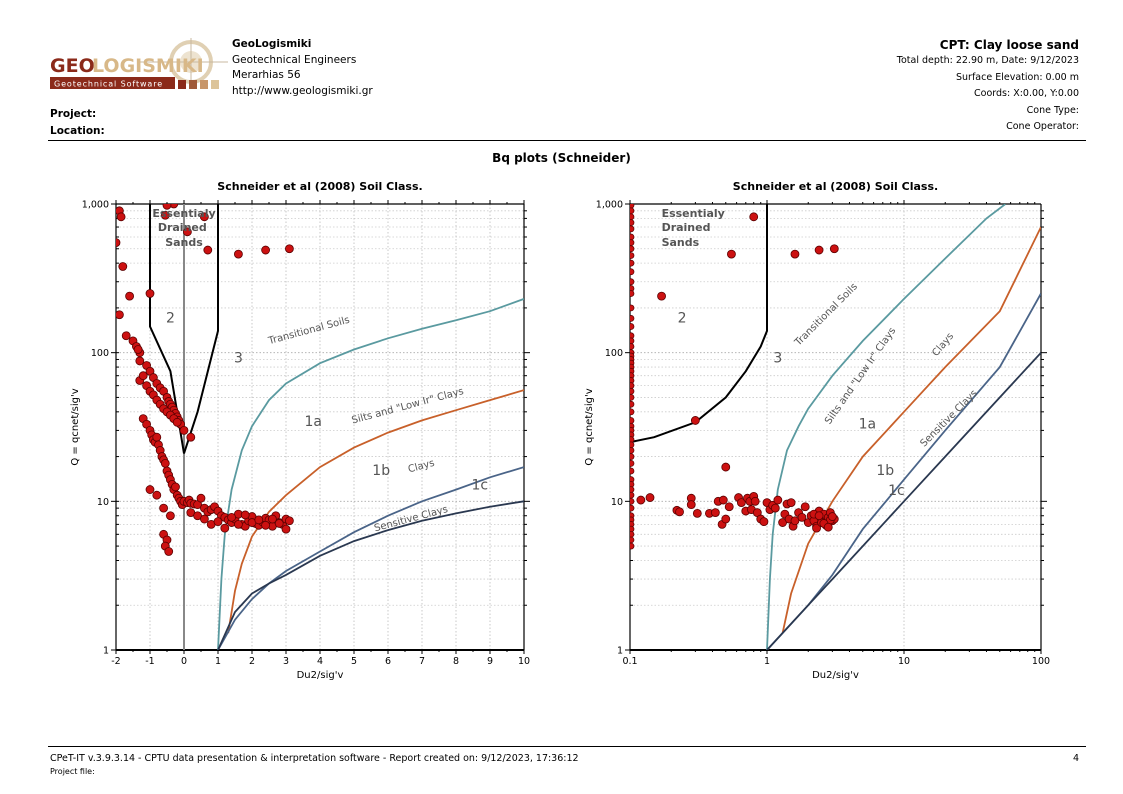 This screenshot has width=1123, height=794. What do you see at coordinates (272, 44) in the screenshot?
I see `company-name: GeoLogismiki` at bounding box center [272, 44].